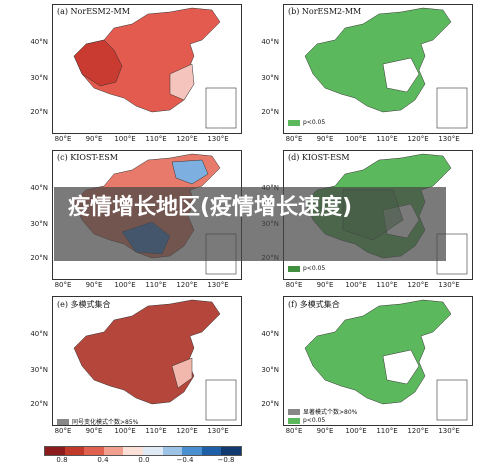  What do you see at coordinates (98, 63) in the screenshot?
I see `western-region` at bounding box center [98, 63].